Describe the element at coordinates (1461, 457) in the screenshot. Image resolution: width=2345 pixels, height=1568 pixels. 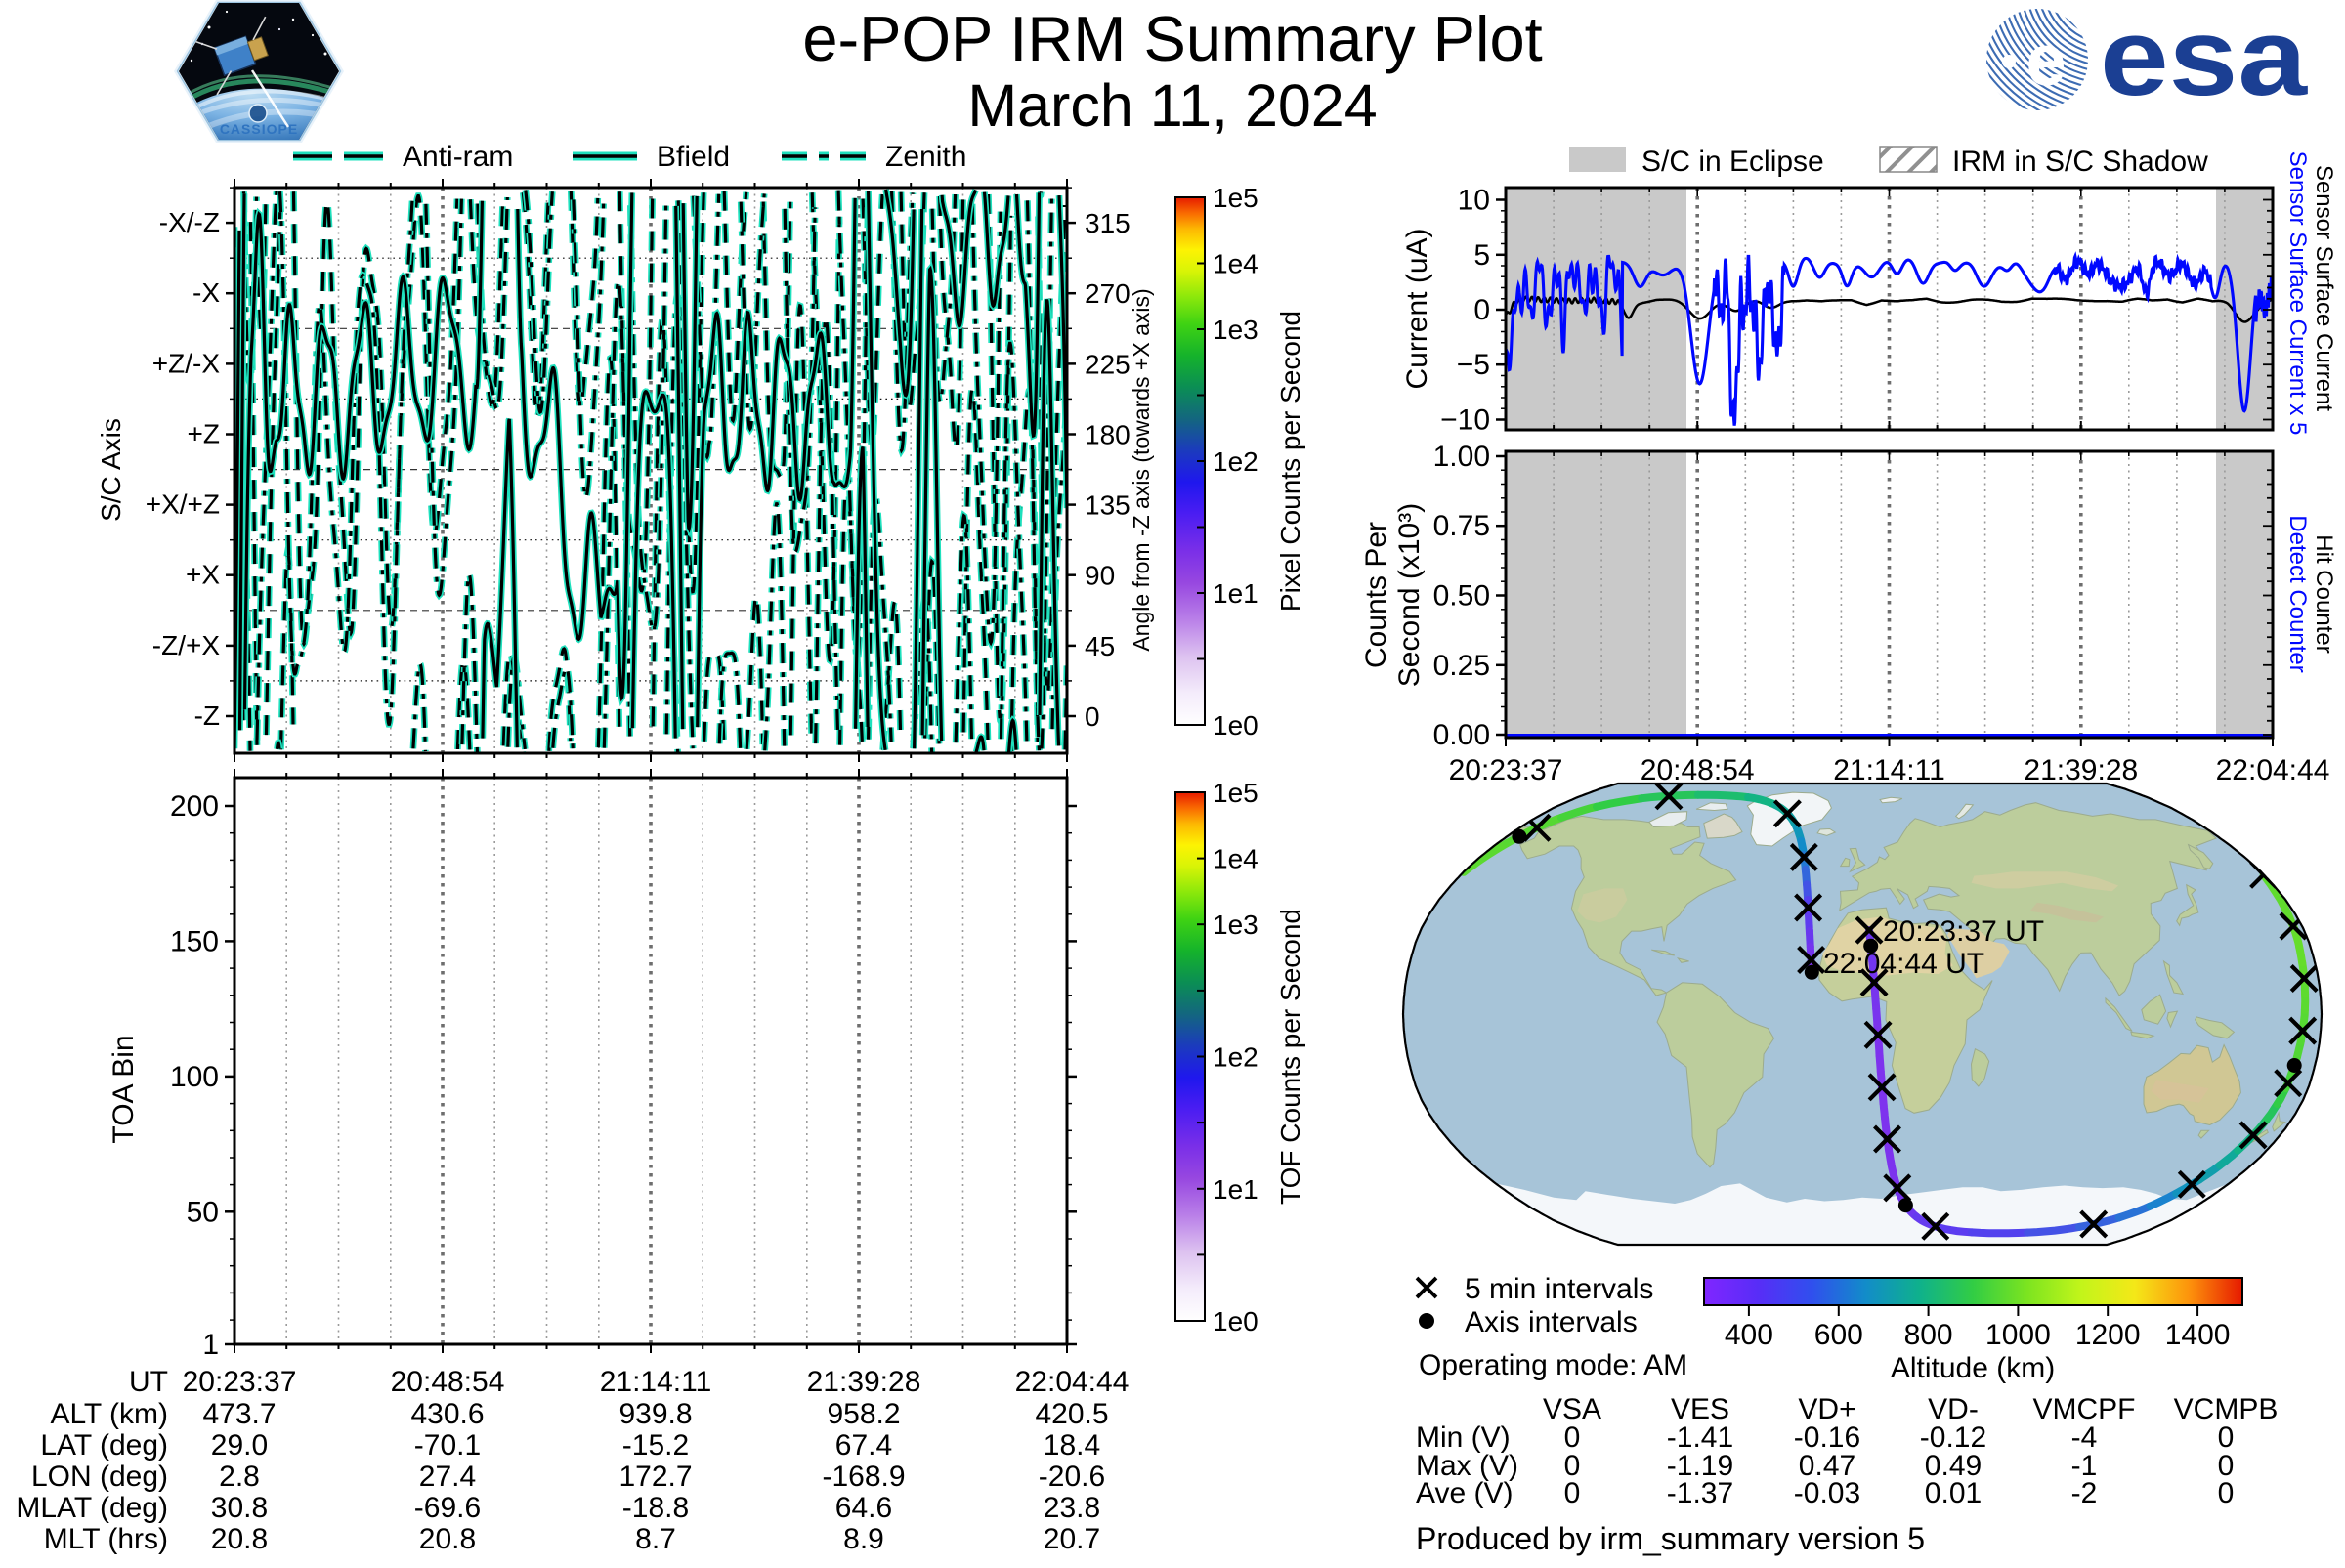
I see `svg-text: 1.00` at that location.